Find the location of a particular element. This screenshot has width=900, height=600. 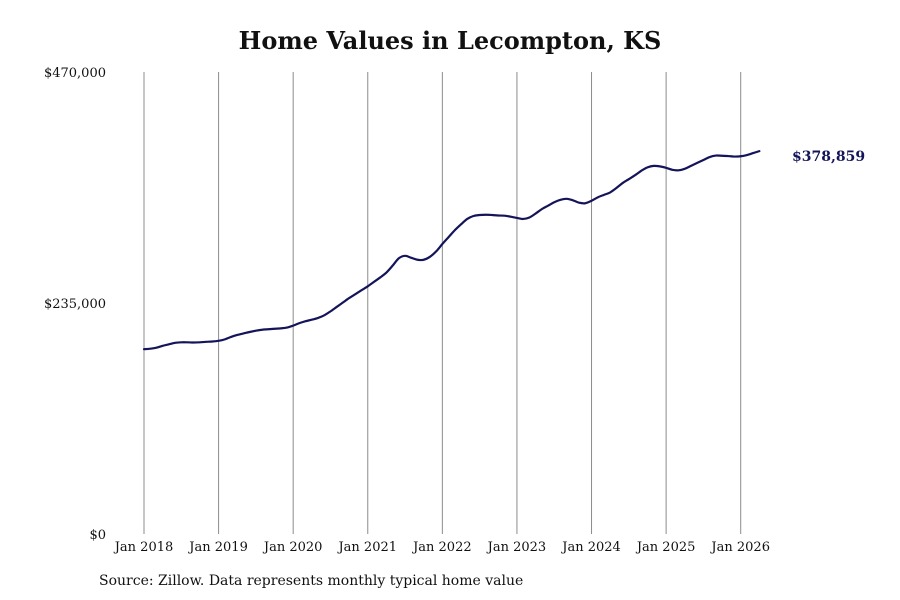

x-tick-label: Jan 2026 is located at coordinates (739, 547).